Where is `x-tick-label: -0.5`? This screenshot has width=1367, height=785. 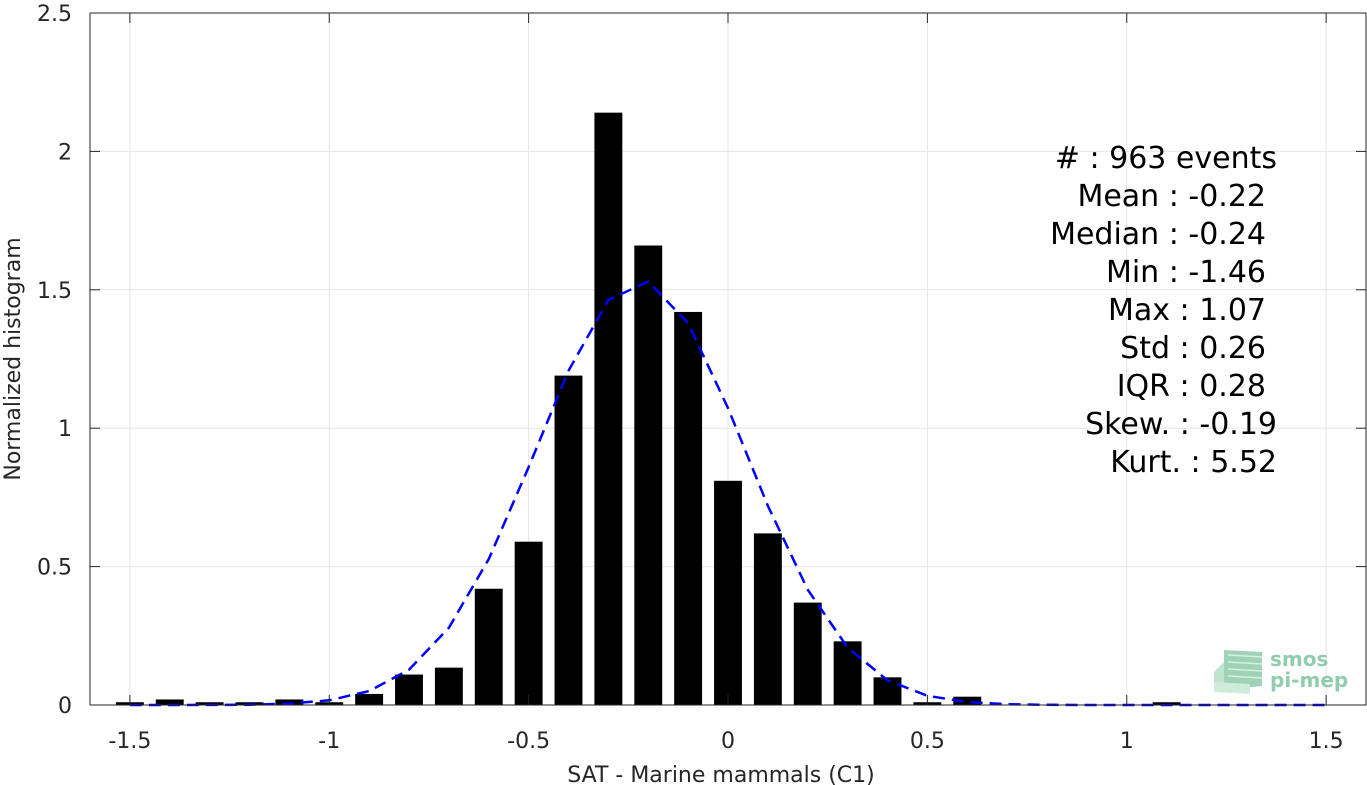
x-tick-label: -0.5 is located at coordinates (528, 741).